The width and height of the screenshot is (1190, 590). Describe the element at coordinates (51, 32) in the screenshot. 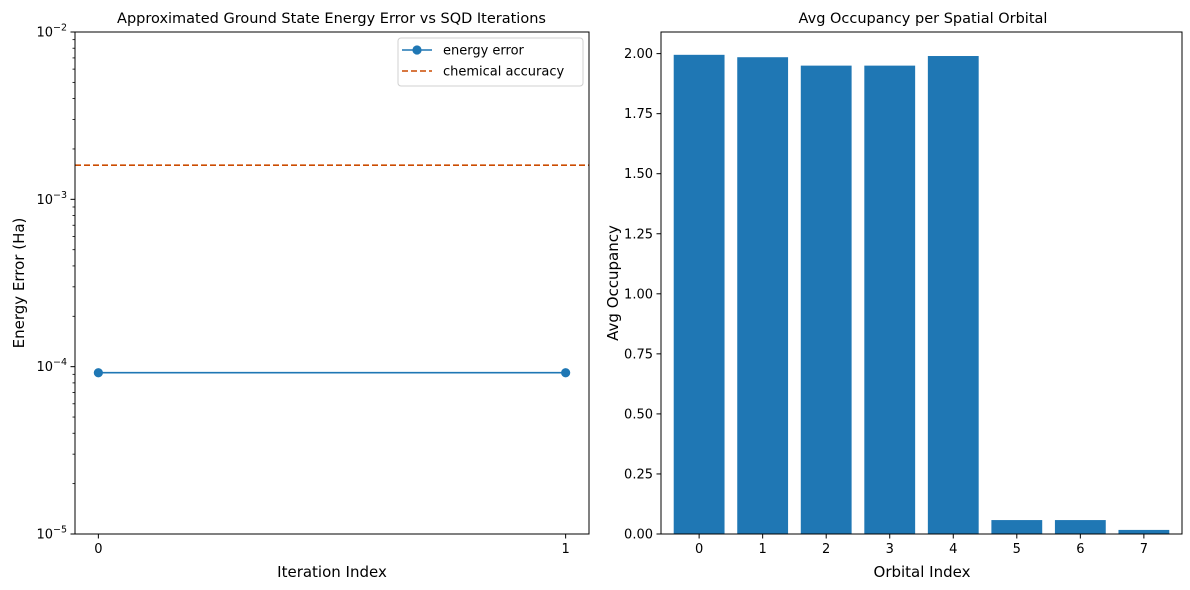

I see `y-tick-label: 10⁻²` at that location.